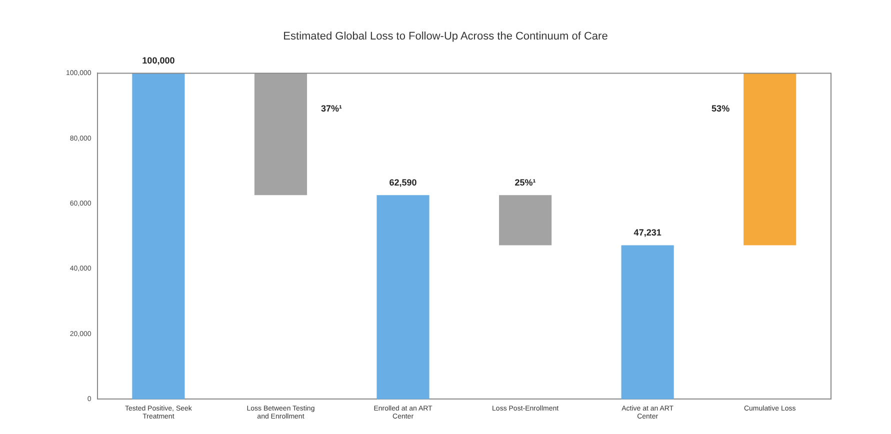 The image size is (891, 434). I want to click on annotation: 53%, so click(721, 109).